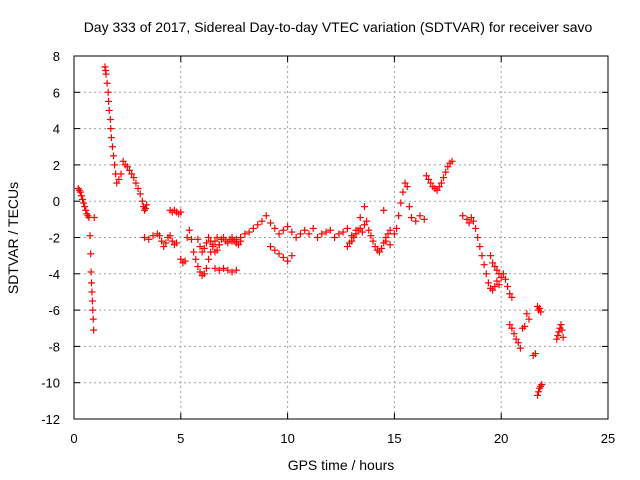 This screenshot has height=480, width=640. What do you see at coordinates (394, 438) in the screenshot?
I see `x-tick-label: 15` at bounding box center [394, 438].